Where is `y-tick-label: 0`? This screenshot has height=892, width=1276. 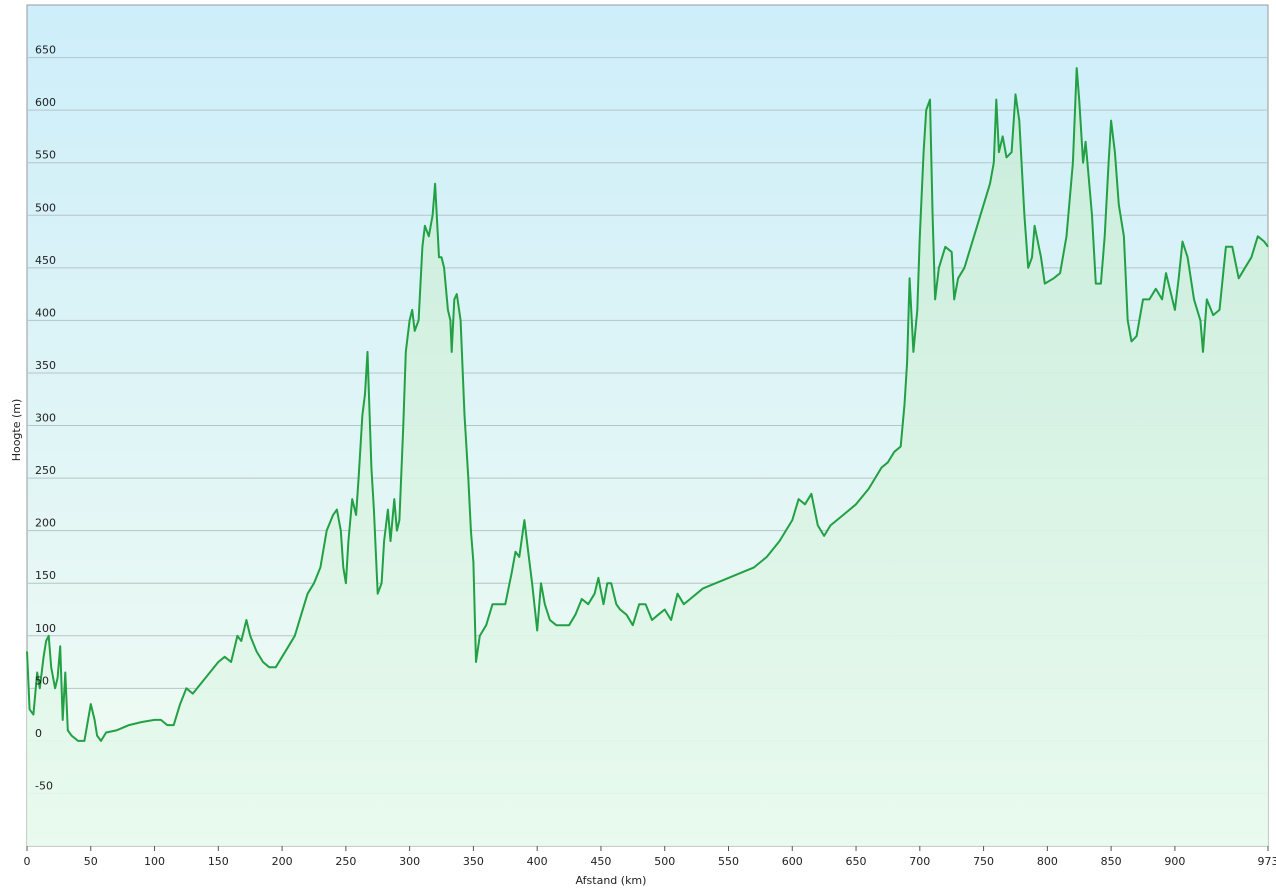
y-tick-label: 0 is located at coordinates (38, 733).